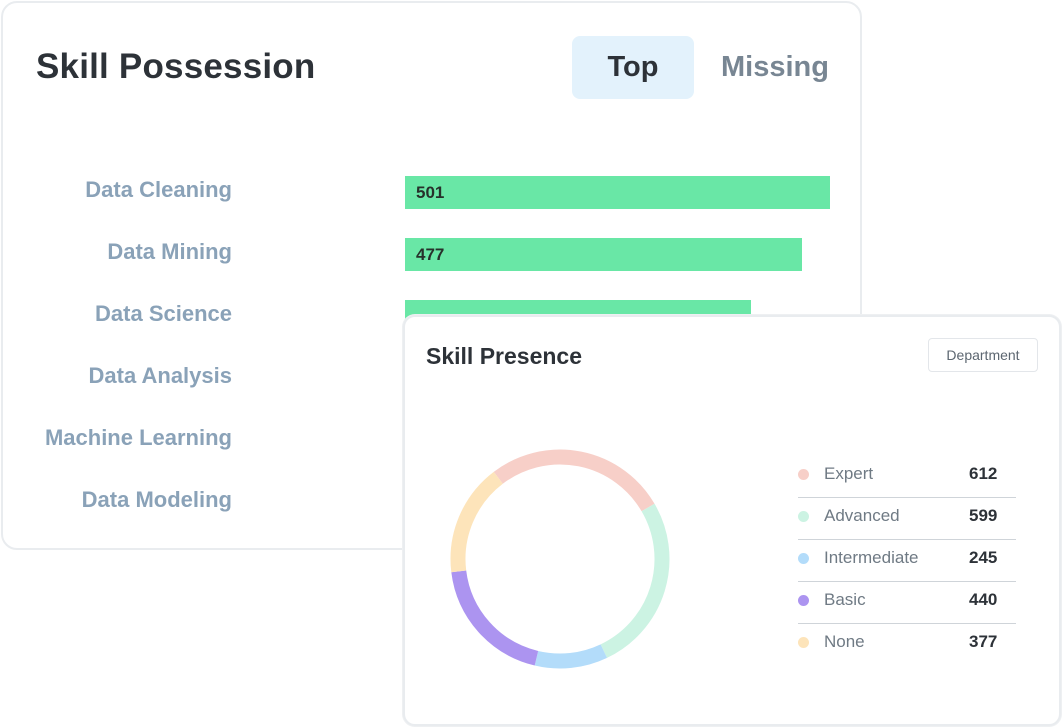  What do you see at coordinates (983, 557) in the screenshot?
I see `legend-value: 245` at bounding box center [983, 557].